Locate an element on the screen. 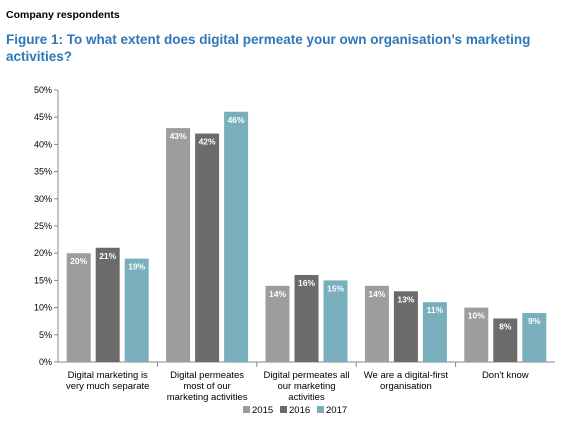  y-tick-label: 20% is located at coordinates (43, 253).